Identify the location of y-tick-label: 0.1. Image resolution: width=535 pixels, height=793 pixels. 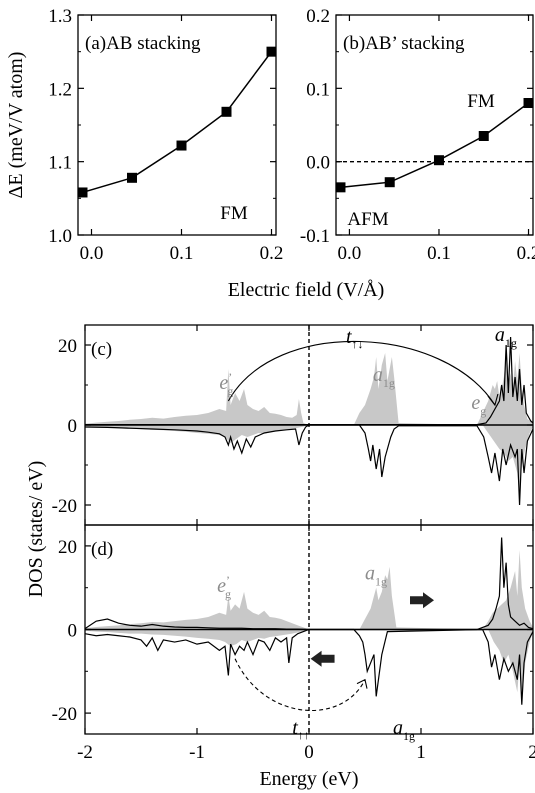
(318, 89).